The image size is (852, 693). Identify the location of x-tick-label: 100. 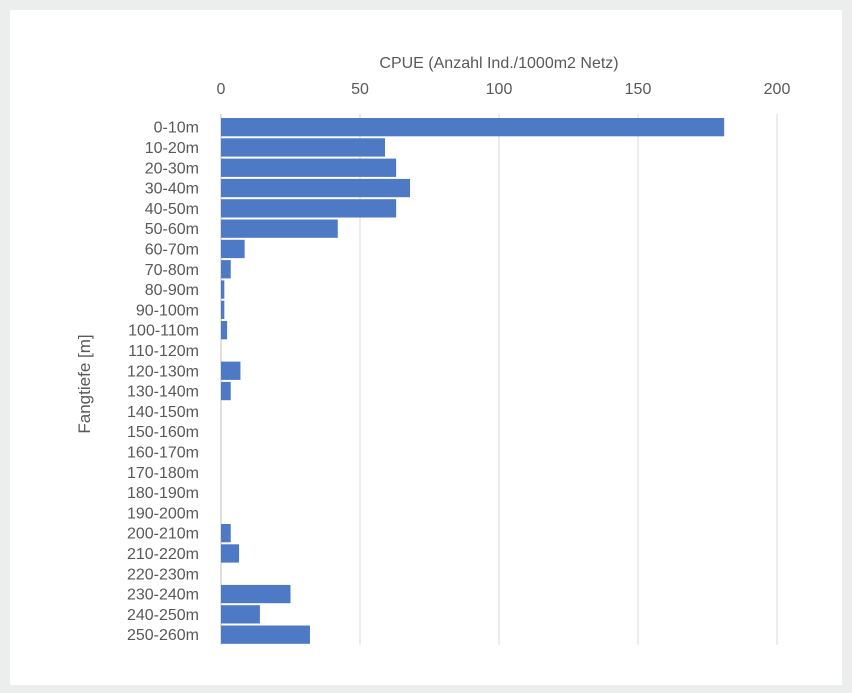
(499, 89).